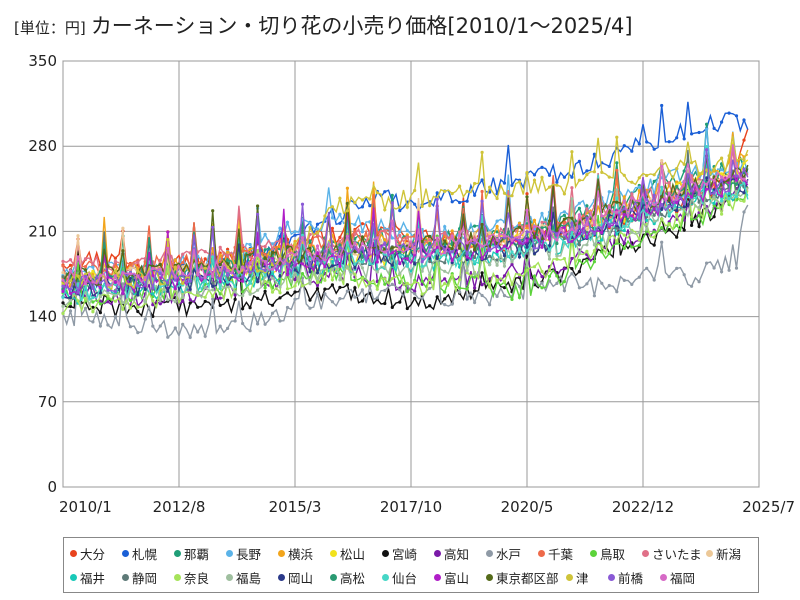 The width and height of the screenshot is (800, 600). I want to click on legend-item: 大分, so click(96, 553).